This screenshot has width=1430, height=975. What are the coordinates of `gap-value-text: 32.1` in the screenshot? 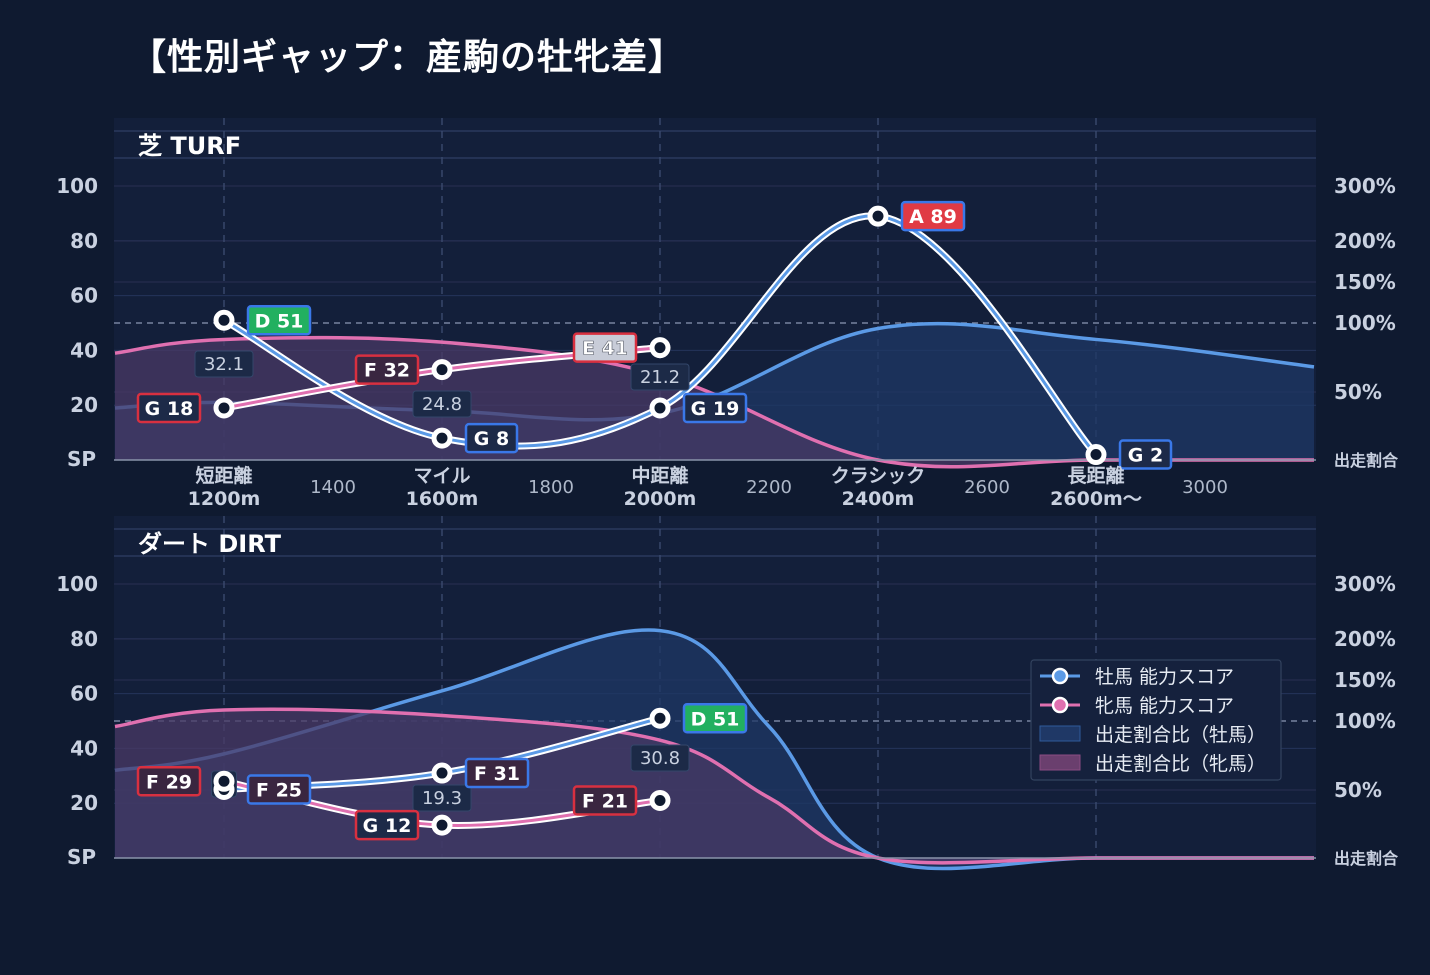 It's located at (224, 364).